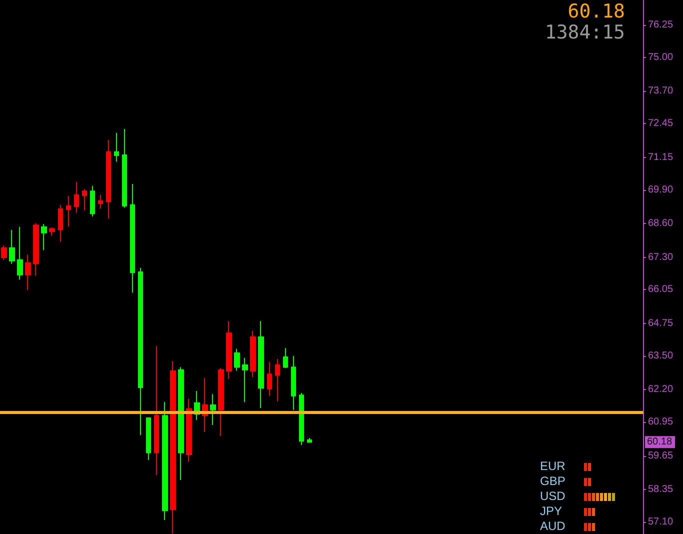  Describe the element at coordinates (661, 24) in the screenshot. I see `y-tick-label: 76.25` at that location.